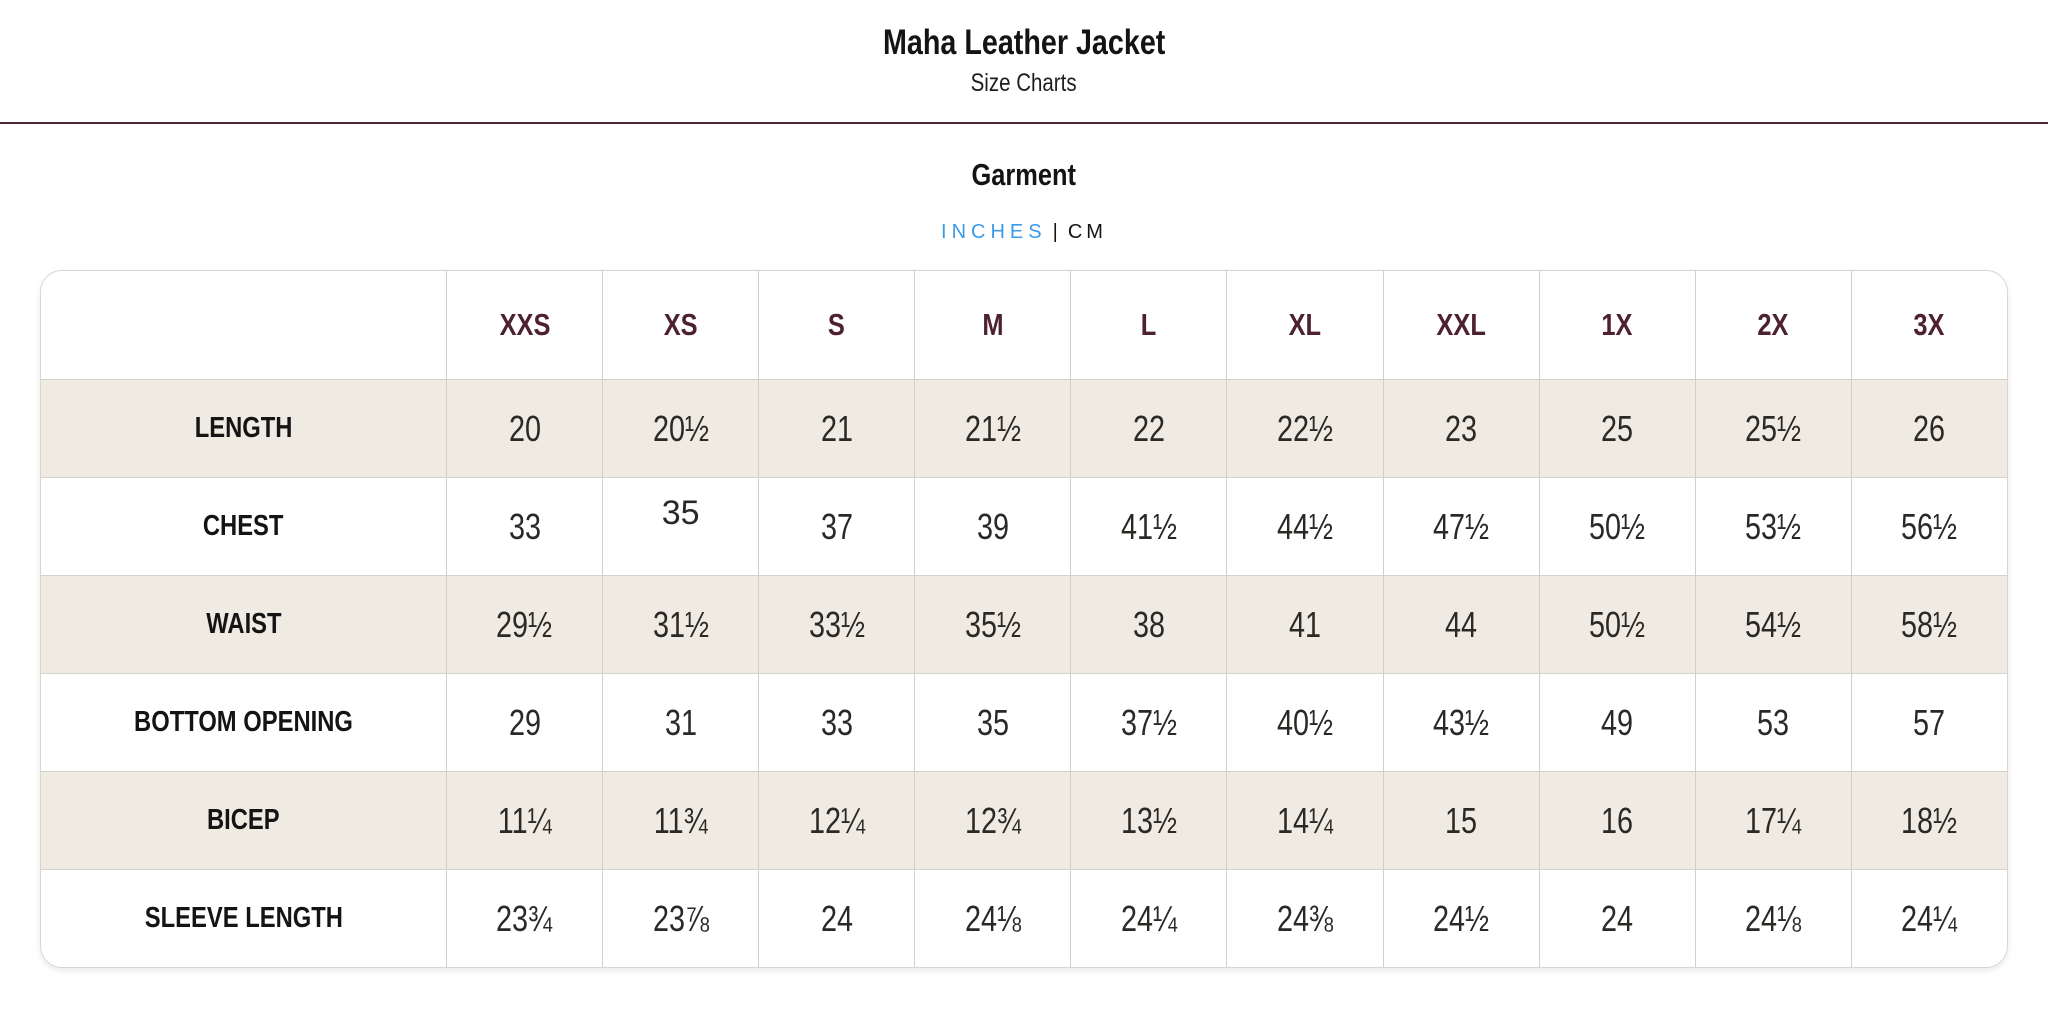 Image resolution: width=2048 pixels, height=1035 pixels. What do you see at coordinates (1087, 232) in the screenshot?
I see `cm-toggle: CM` at bounding box center [1087, 232].